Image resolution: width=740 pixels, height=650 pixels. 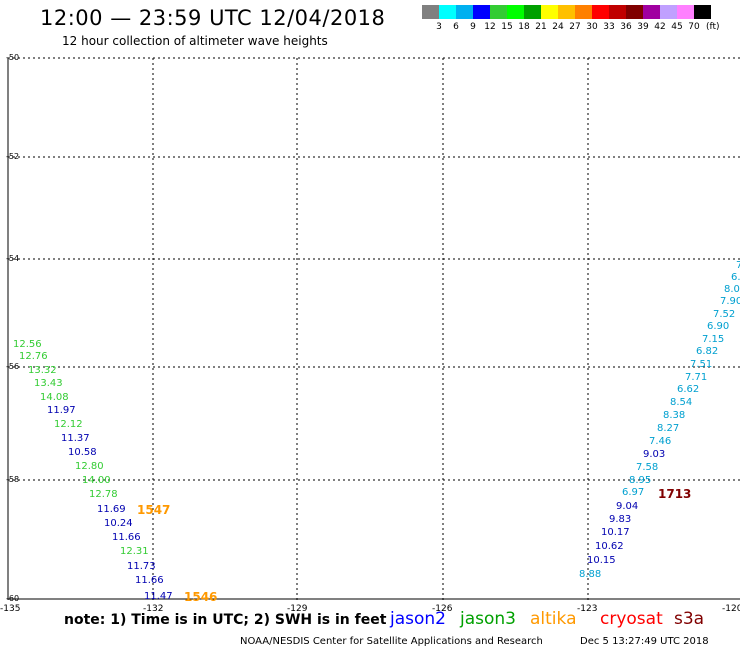 What do you see at coordinates (631, 619) in the screenshot?
I see `satellite-legend-item: cryosat` at bounding box center [631, 619].